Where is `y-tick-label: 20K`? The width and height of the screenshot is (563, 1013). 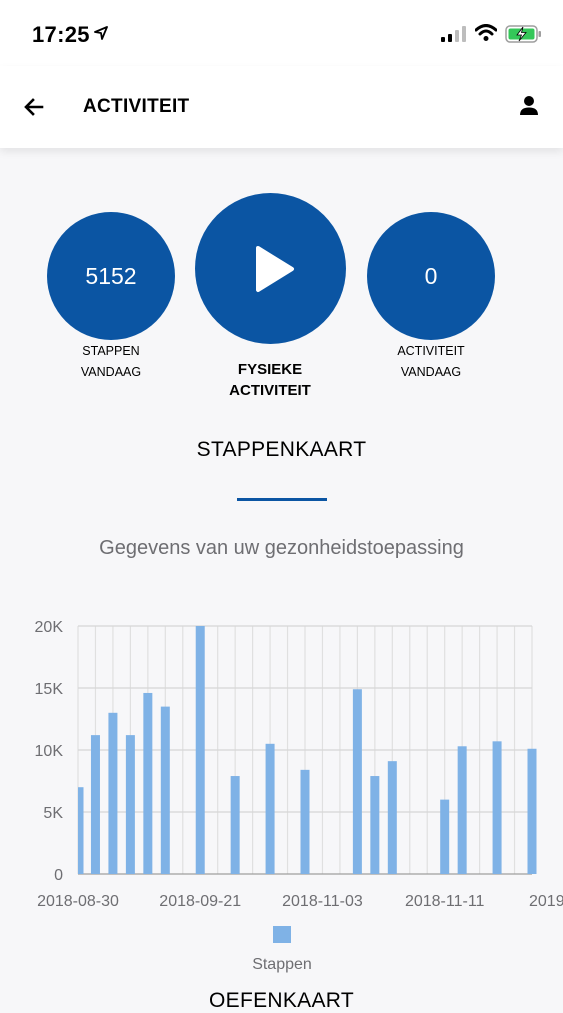
y-tick-label: 20K is located at coordinates (49, 627).